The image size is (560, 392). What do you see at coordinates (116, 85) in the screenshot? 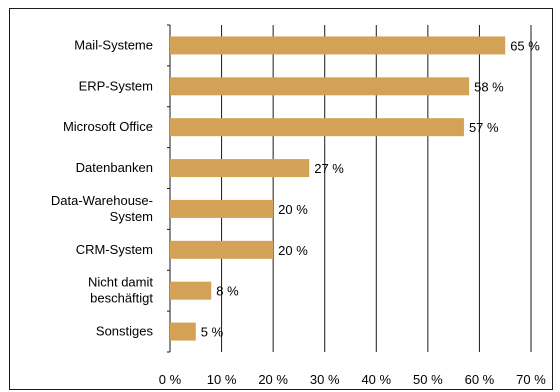
I see `category-label: ERP-System` at bounding box center [116, 85].